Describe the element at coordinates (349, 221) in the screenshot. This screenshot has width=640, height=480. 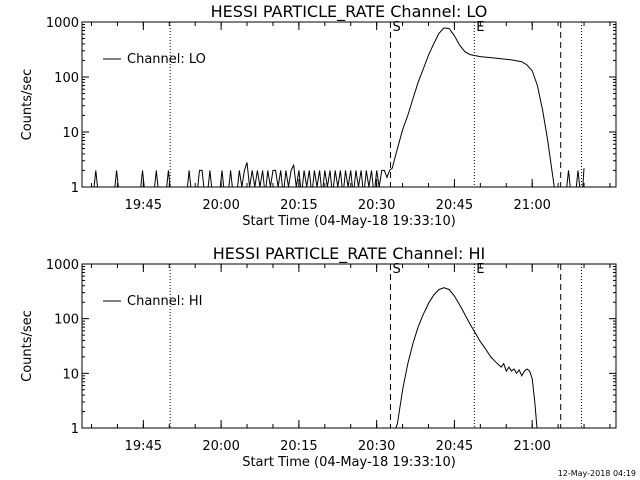
I see `x-axis-label-lo: Start Time (04-May-18 19:33:10)` at that location.